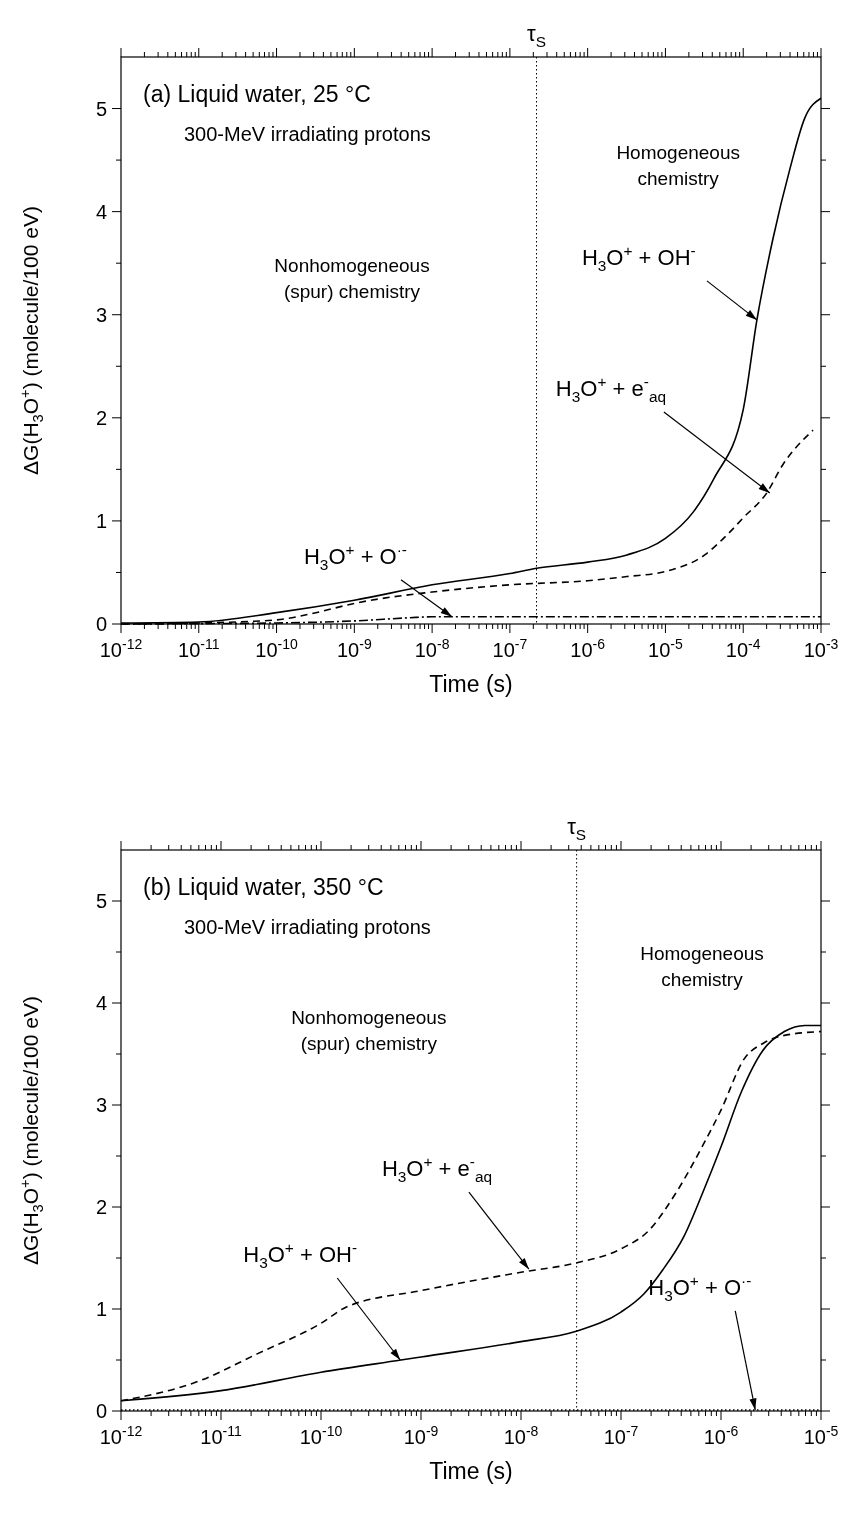 The image size is (852, 1520). I want to click on text: (b) Liquid water, 350 °C, so click(263, 887).